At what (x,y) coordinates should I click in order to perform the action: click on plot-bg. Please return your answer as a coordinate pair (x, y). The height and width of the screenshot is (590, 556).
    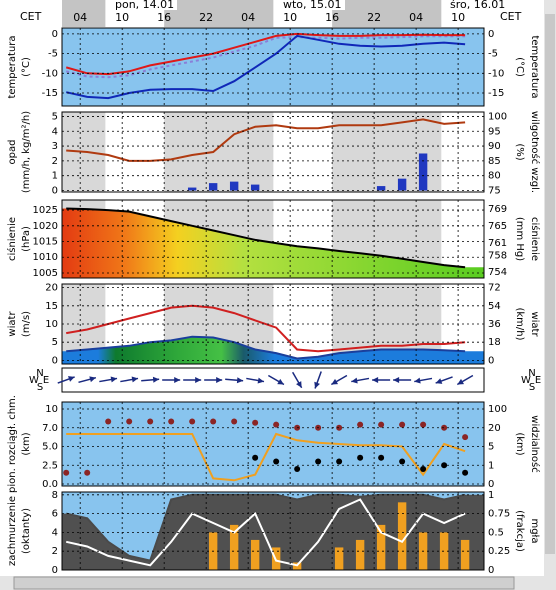
    Looking at the image, I should click on (273, 444).